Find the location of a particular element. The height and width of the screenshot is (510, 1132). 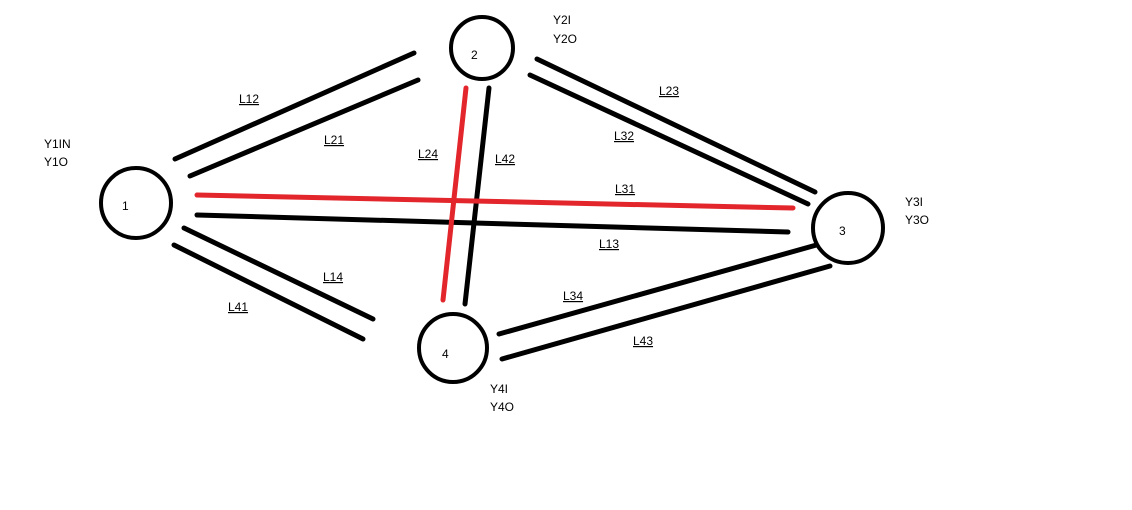

link-32-label: L32 is located at coordinates (624, 136).